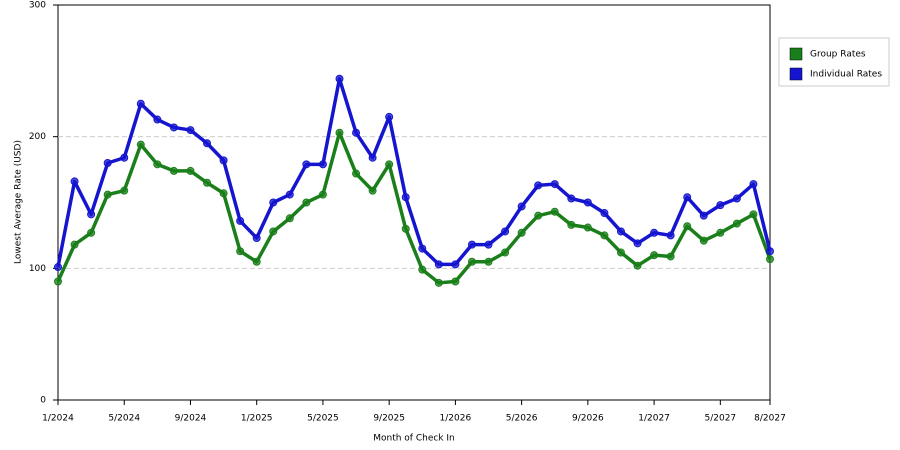  I want to click on x-tick-label: 1/2027, so click(654, 419).